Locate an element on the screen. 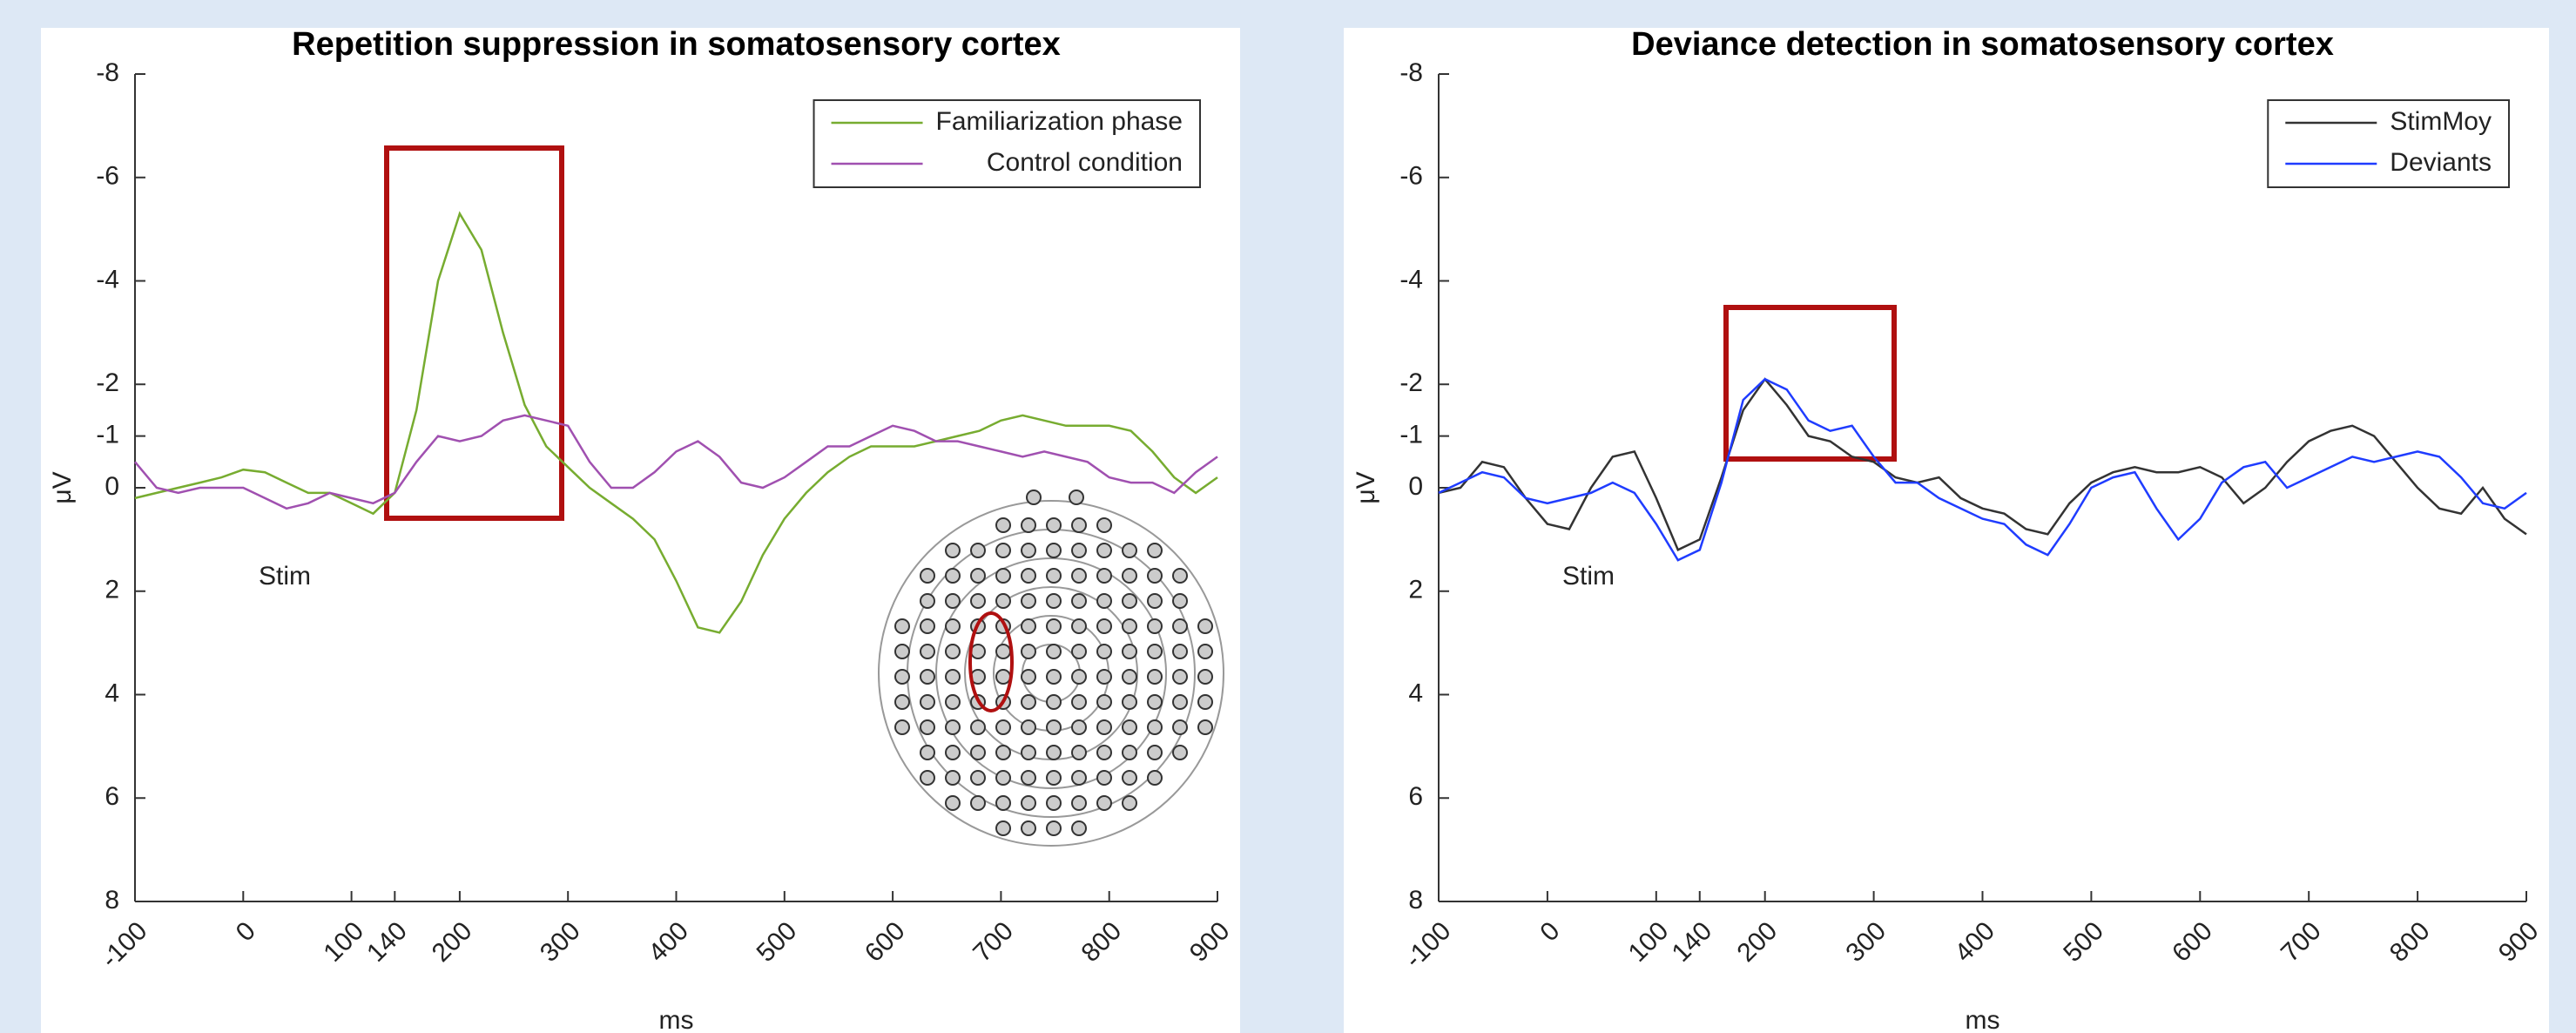 This screenshot has height=1033, width=2576. legend: Familiarization phase Control condition is located at coordinates (1007, 142).